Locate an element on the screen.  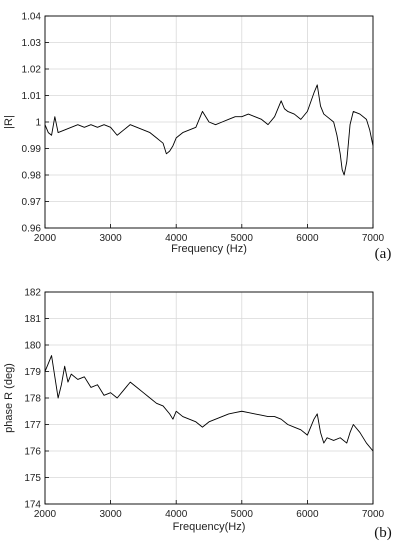
x-axis-label: Frequency(Hz) is located at coordinates (209, 527).